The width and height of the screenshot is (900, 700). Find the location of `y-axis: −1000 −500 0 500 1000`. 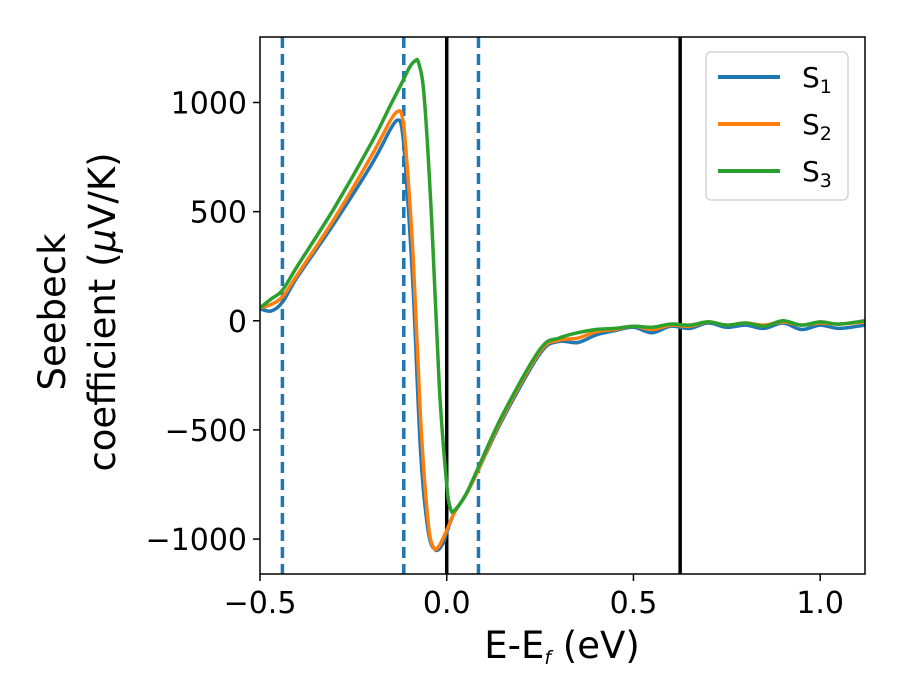

y-axis: −1000 −500 0 500 1000 is located at coordinates (203, 322).